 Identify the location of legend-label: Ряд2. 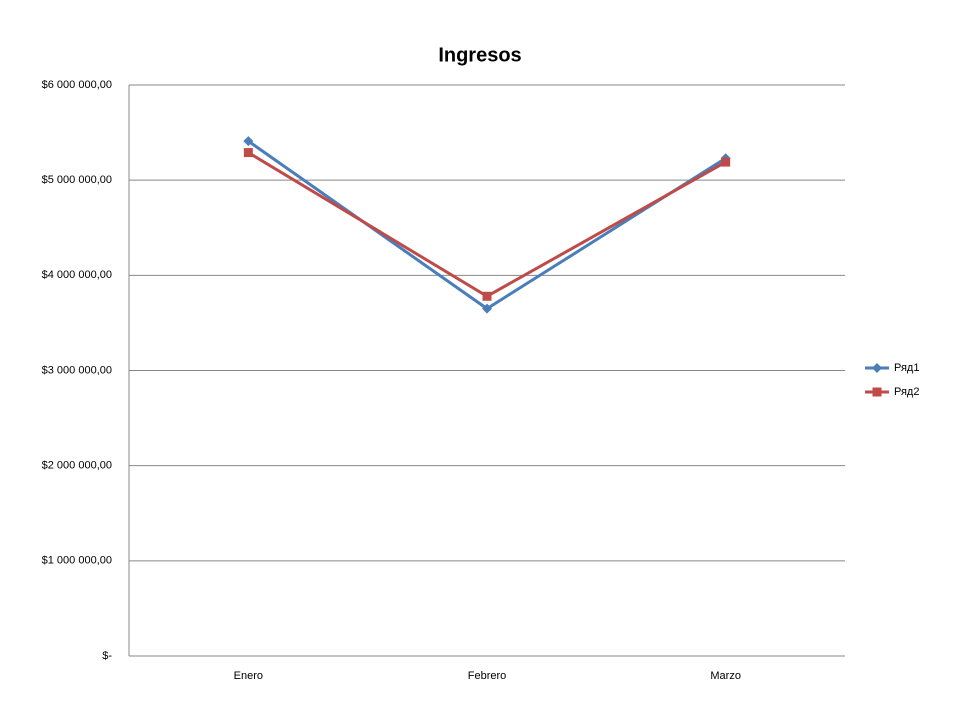
(906, 392).